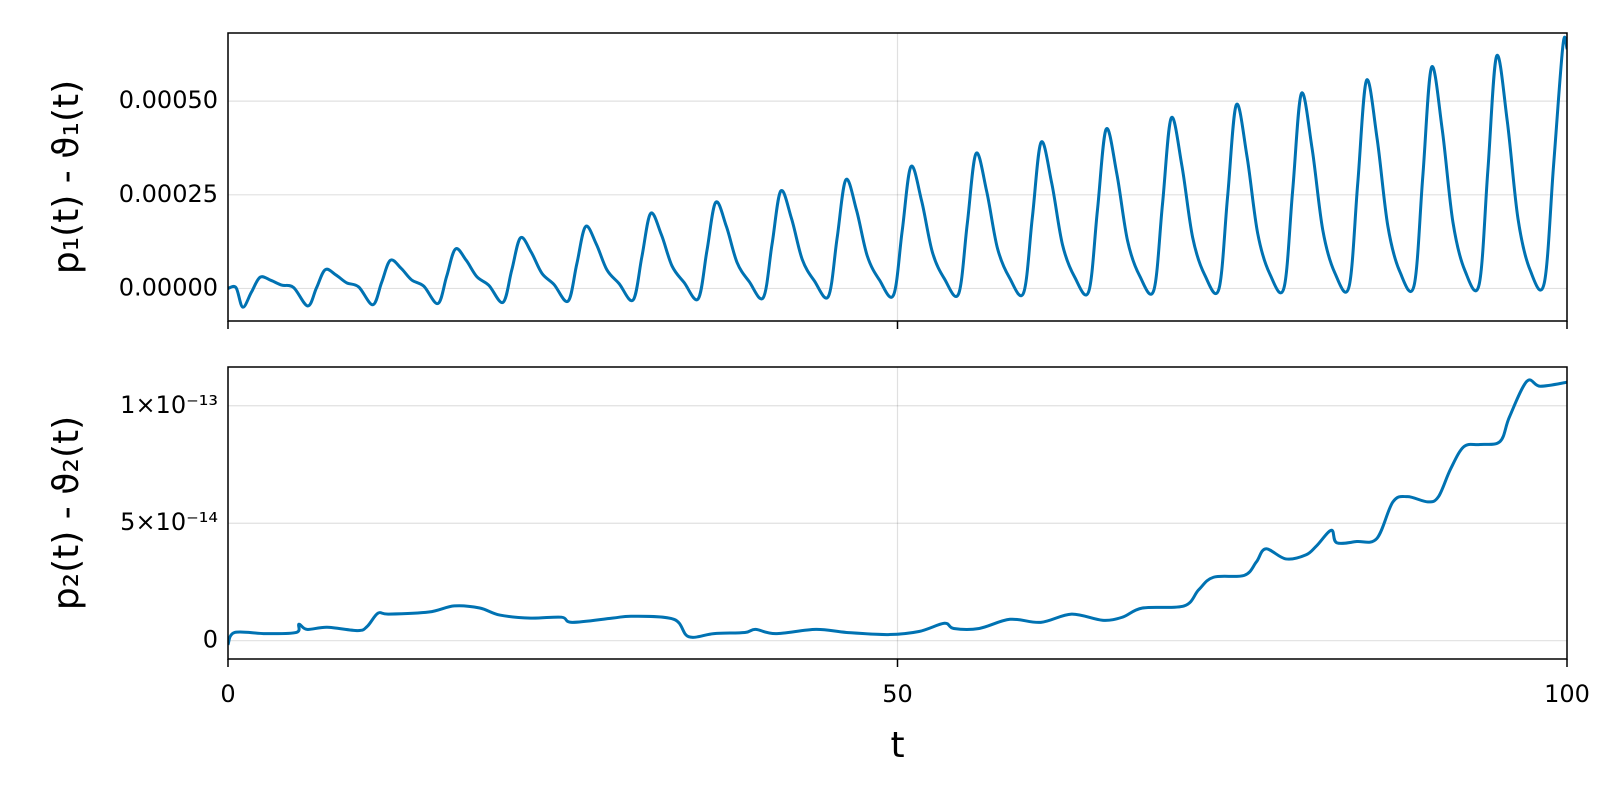 This screenshot has height=800, width=1600. I want to click on y-tick-label: 0.00050, so click(168, 100).